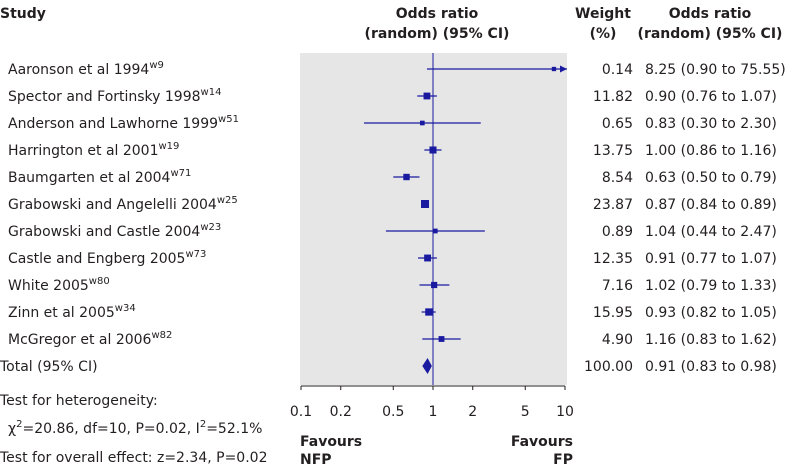 Image resolution: width=790 pixels, height=470 pixels. I want to click on study-ci-text: 1.04 (0.44 to 2.47), so click(711, 232).